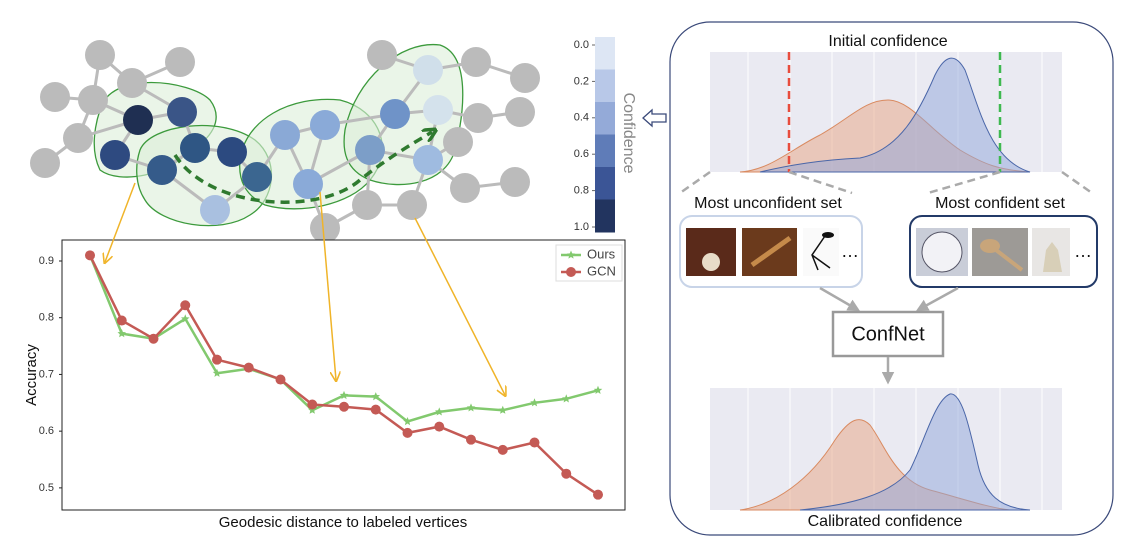 This screenshot has height=546, width=1124. Describe the element at coordinates (302, 168) in the screenshot. I see `propagation-arrow` at that location.